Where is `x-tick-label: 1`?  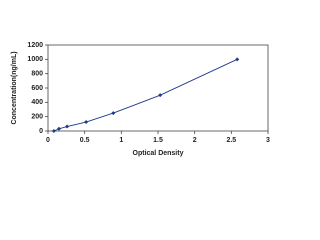 x-tick-label: 1 is located at coordinates (121, 140).